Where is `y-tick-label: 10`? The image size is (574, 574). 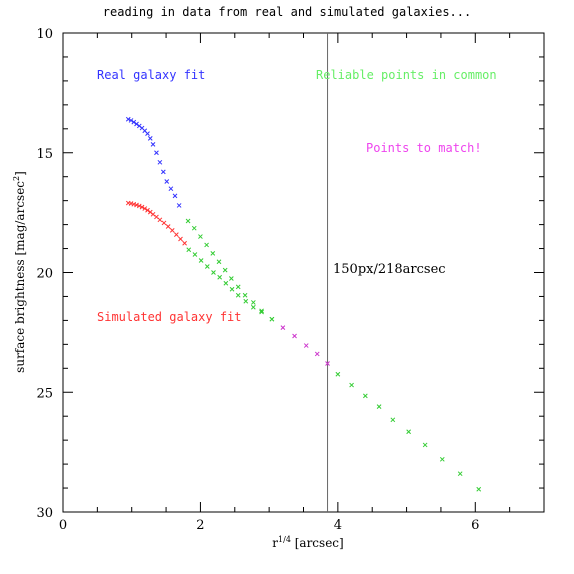 y-tick-label: 10 is located at coordinates (44, 34).